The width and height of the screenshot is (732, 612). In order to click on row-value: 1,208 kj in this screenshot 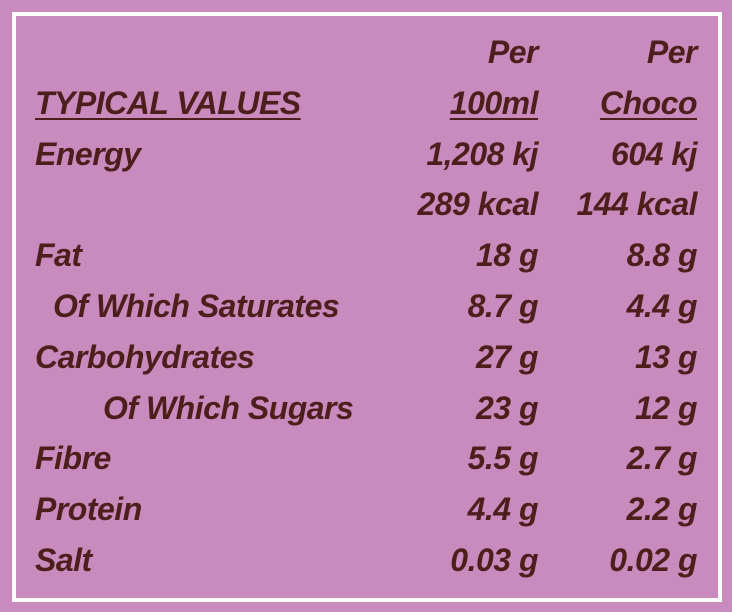, I will do `click(482, 153)`.